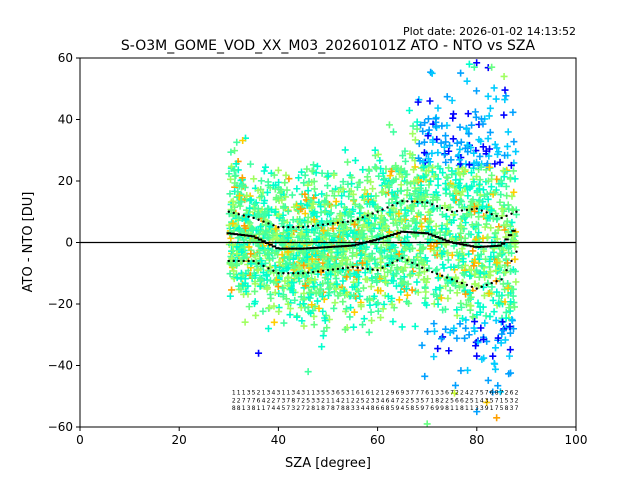  I want to click on count-label: 9, so click(437, 408).